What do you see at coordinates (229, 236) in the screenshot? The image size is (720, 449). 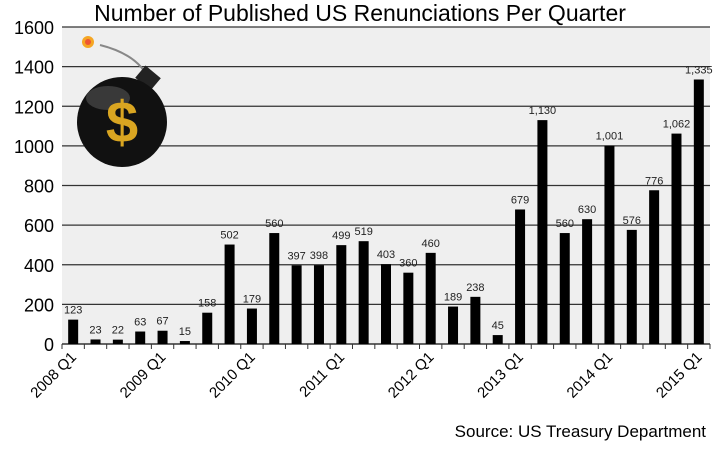 I see `data-label: 502` at bounding box center [229, 236].